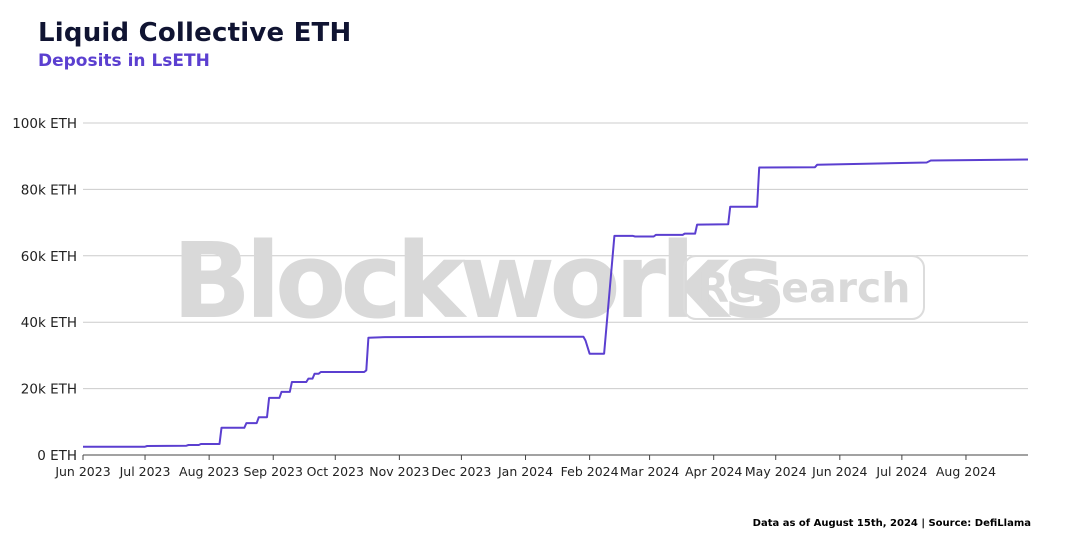 Image resolution: width=1090 pixels, height=545 pixels. I want to click on x-tick-label: Jul 2024, so click(901, 471).